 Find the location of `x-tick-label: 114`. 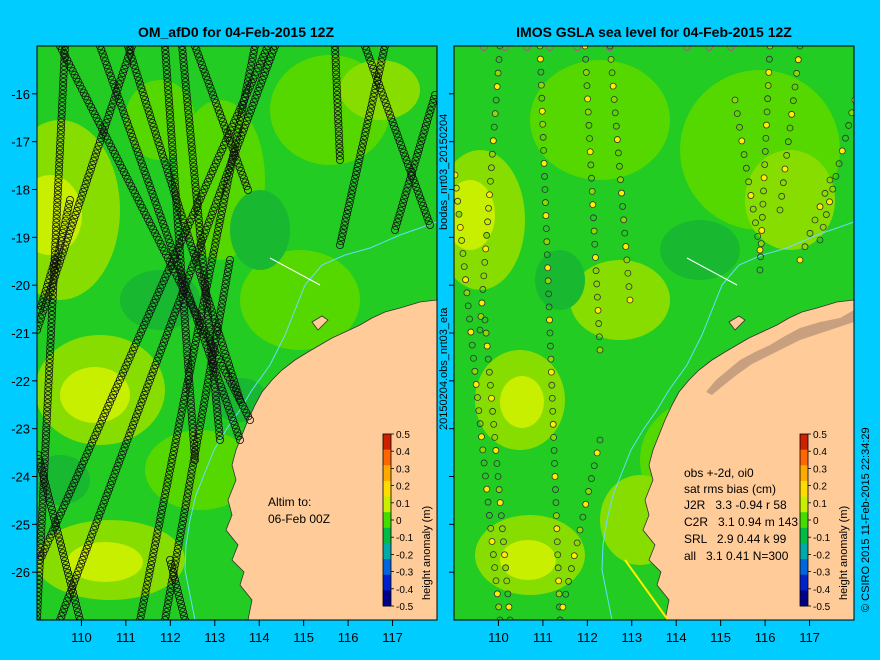

x-tick-label: 114 is located at coordinates (676, 637).